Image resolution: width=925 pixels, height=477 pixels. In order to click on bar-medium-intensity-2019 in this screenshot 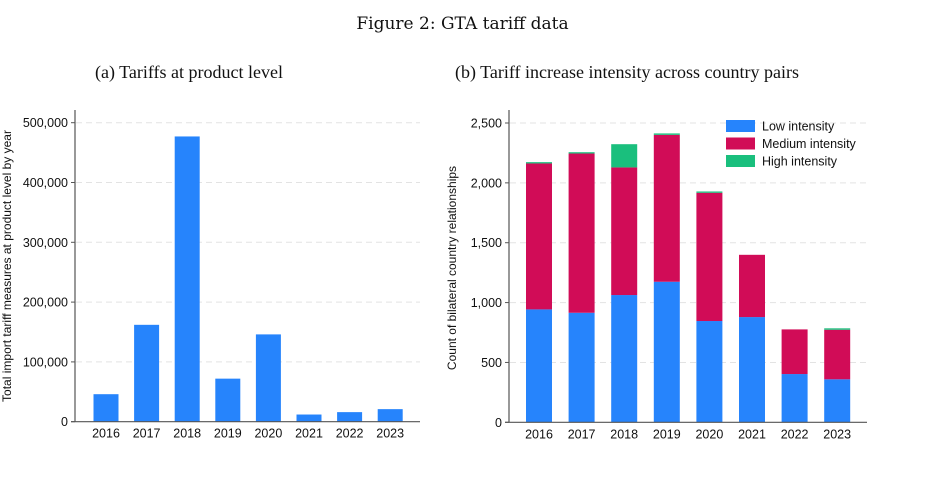, I will do `click(666, 208)`.